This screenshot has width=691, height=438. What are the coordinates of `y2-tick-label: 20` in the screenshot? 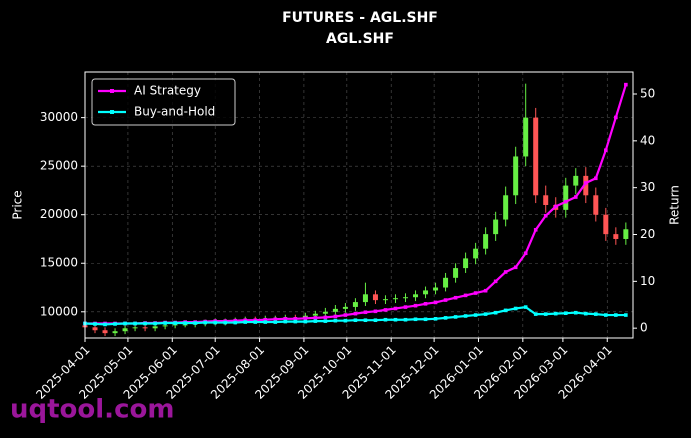 It's located at (647, 234).